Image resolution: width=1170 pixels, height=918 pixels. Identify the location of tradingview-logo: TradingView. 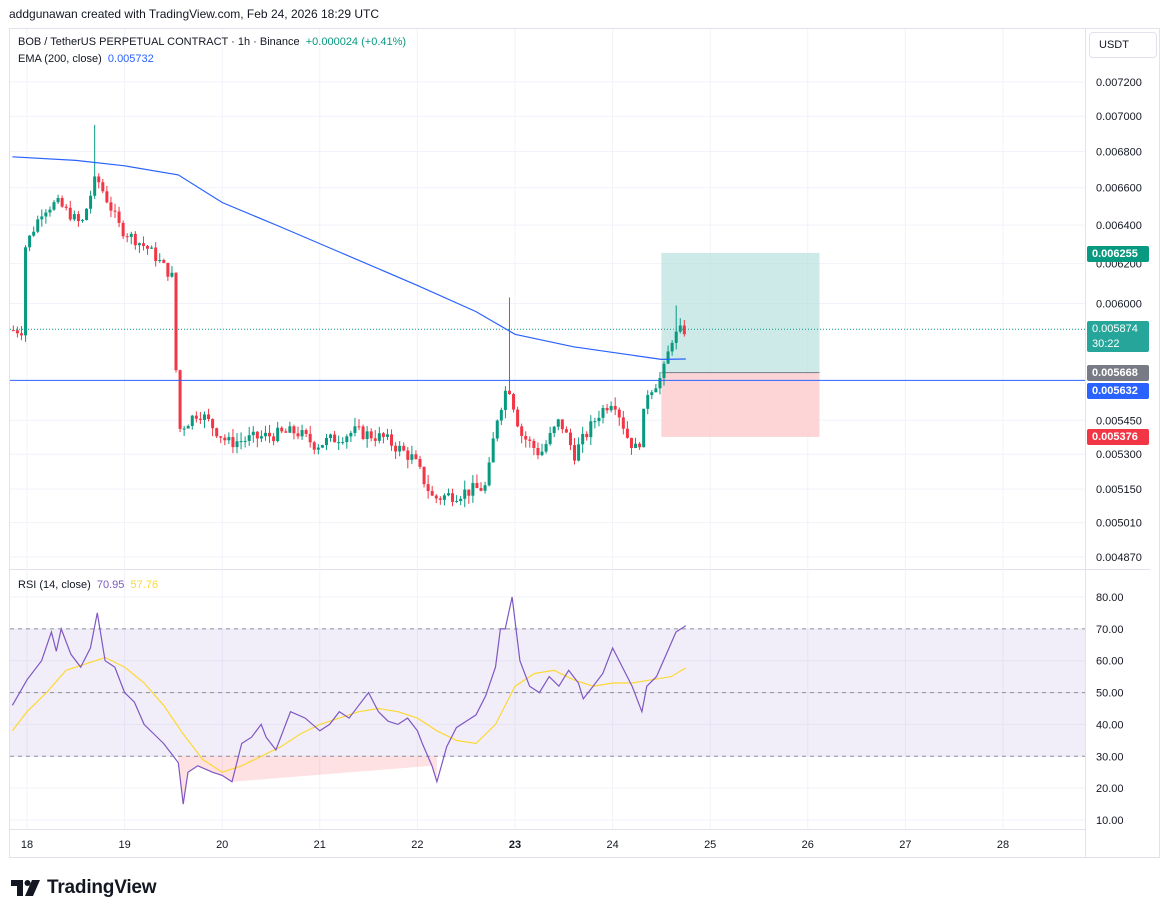
(84, 888).